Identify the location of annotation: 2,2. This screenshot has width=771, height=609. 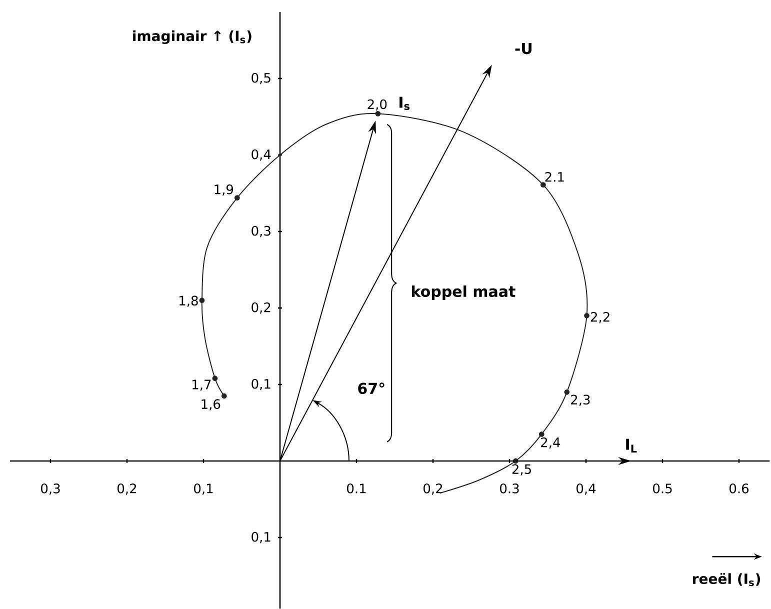
(600, 318).